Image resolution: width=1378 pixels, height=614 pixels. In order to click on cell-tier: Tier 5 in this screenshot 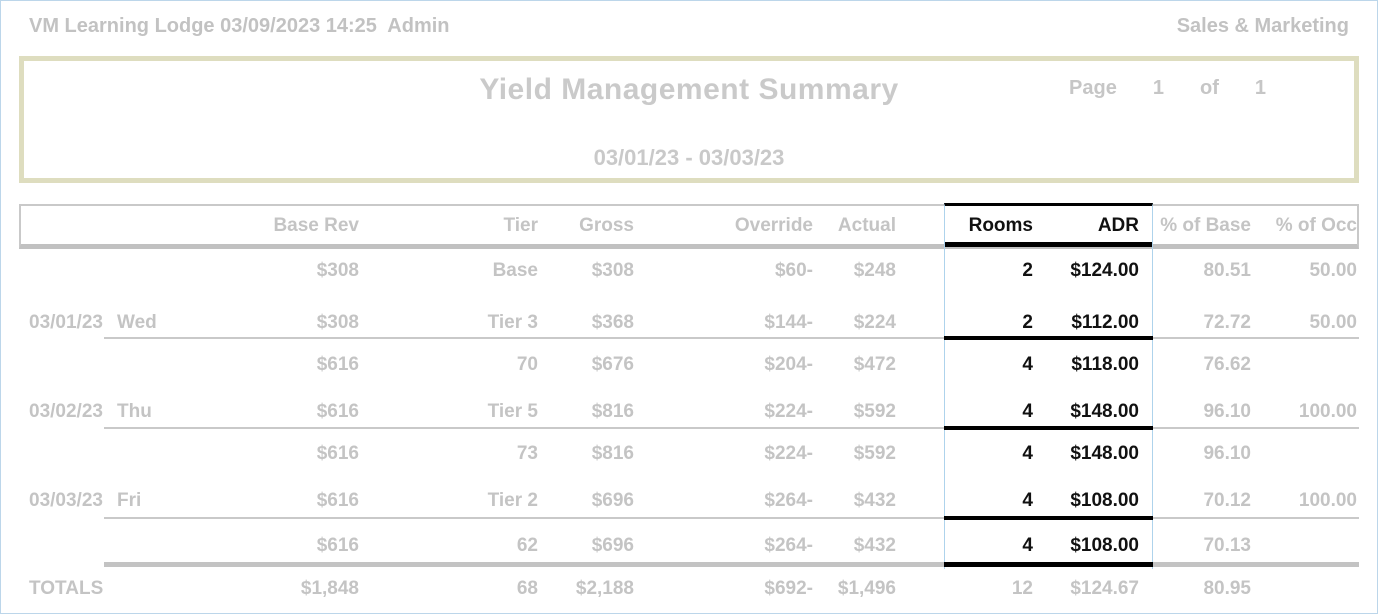, I will do `click(512, 411)`.